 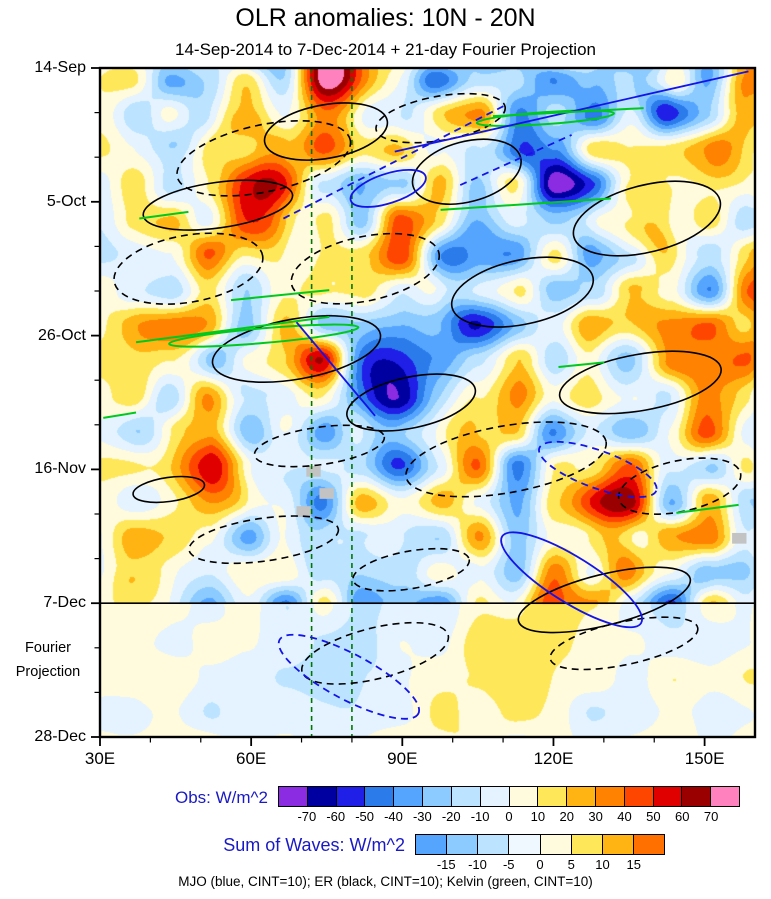 What do you see at coordinates (682, 816) in the screenshot?
I see `colorbar-tick-label: 60` at bounding box center [682, 816].